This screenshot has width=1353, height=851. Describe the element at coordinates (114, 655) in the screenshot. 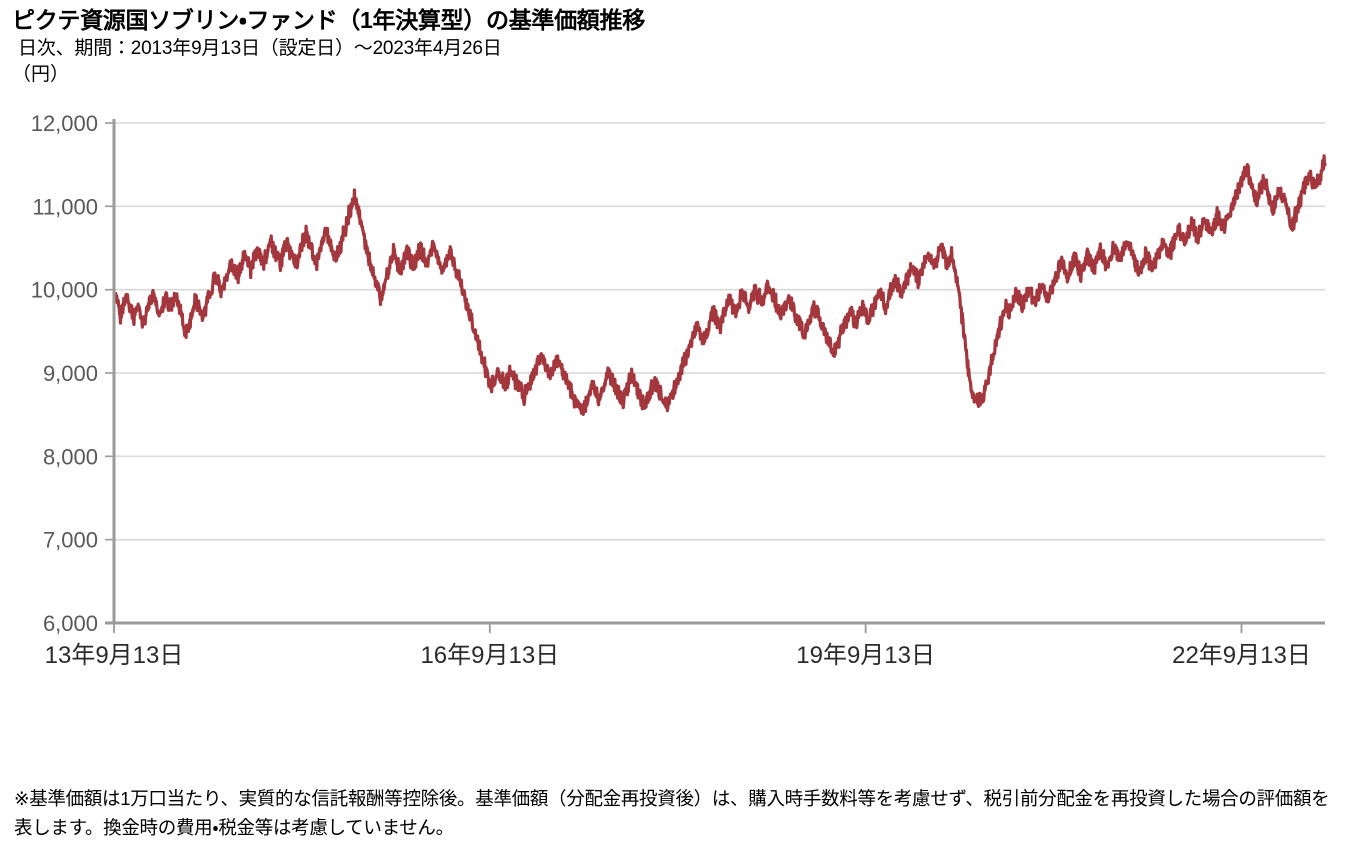

I see `x-tick-label: 13年9月13日` at that location.